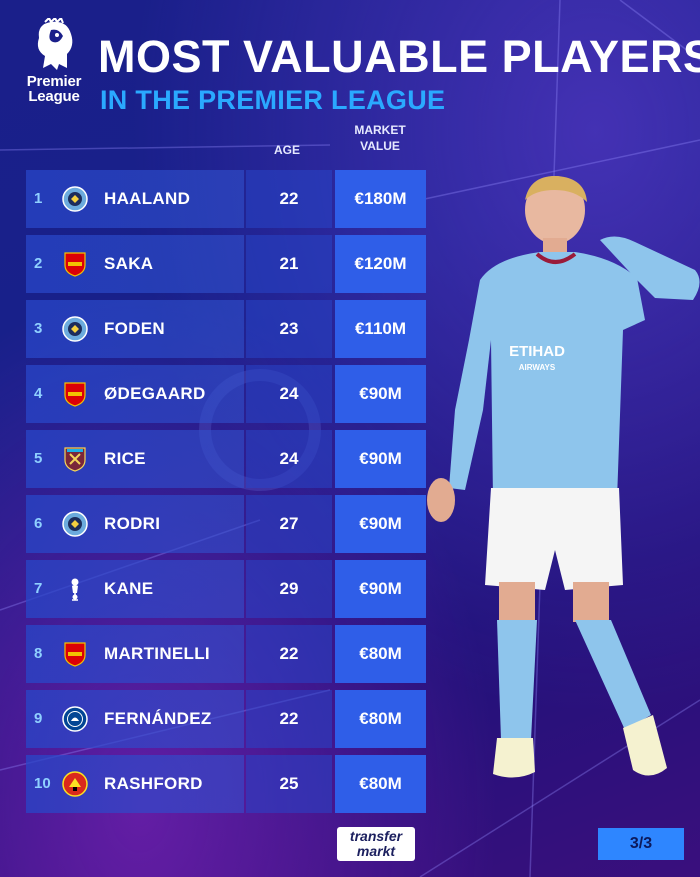 The height and width of the screenshot is (877, 700). Describe the element at coordinates (129, 588) in the screenshot. I see `player-name: KANE` at that location.